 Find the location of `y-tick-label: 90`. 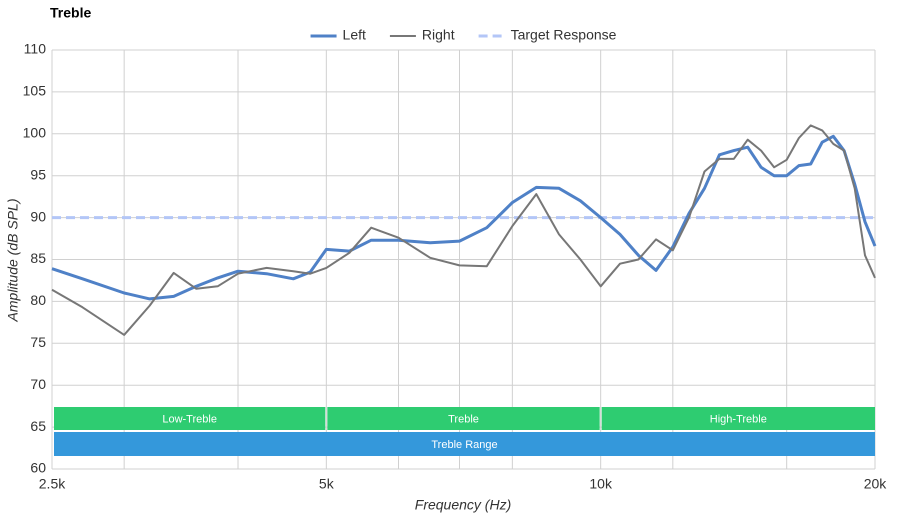

y-tick-label: 90 is located at coordinates (38, 216).